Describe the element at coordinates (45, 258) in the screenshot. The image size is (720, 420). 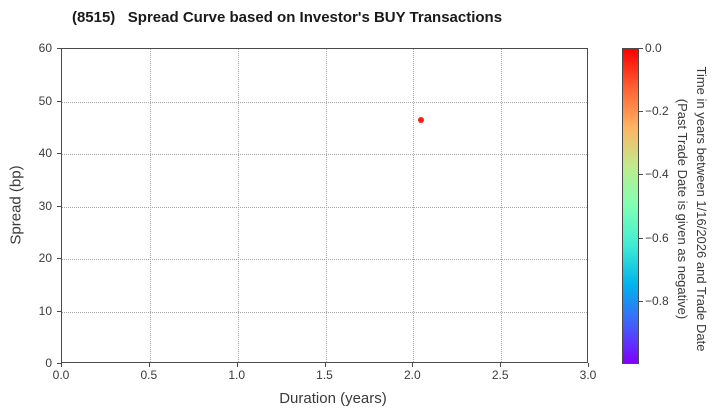
I see `y-tick-label: 20` at that location.